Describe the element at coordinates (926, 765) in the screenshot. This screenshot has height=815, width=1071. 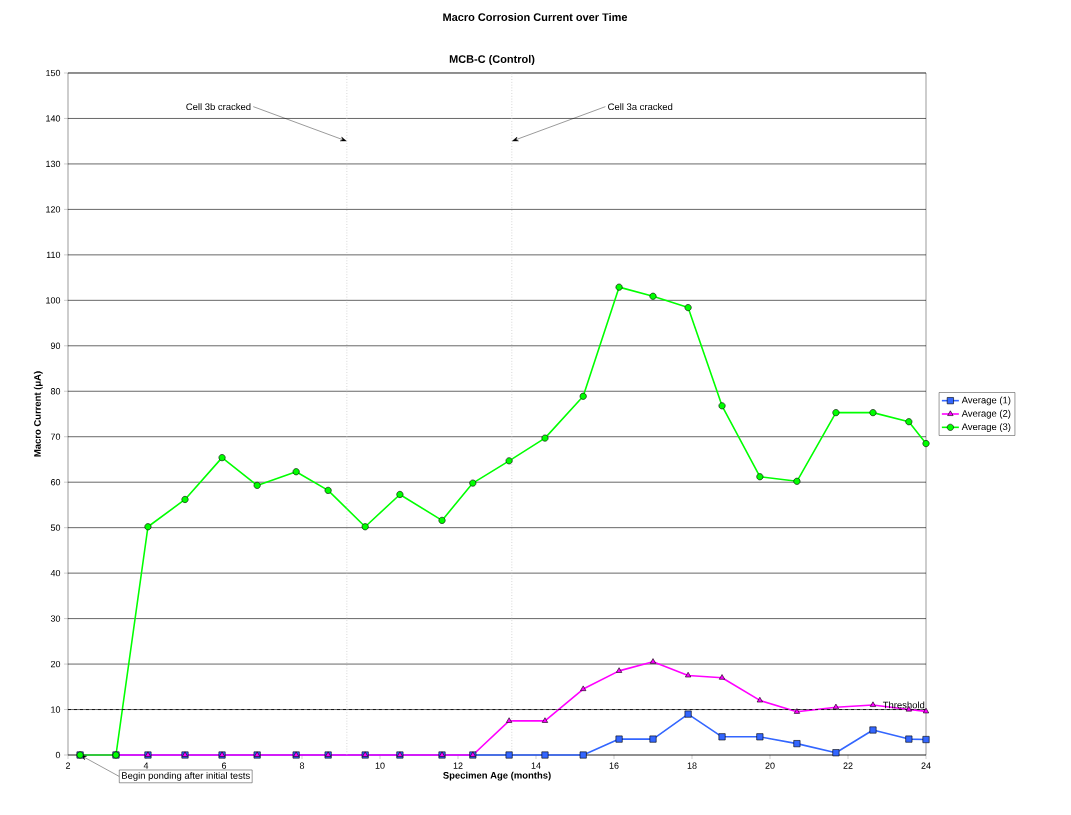
I see `x-tick-label: 24` at that location.